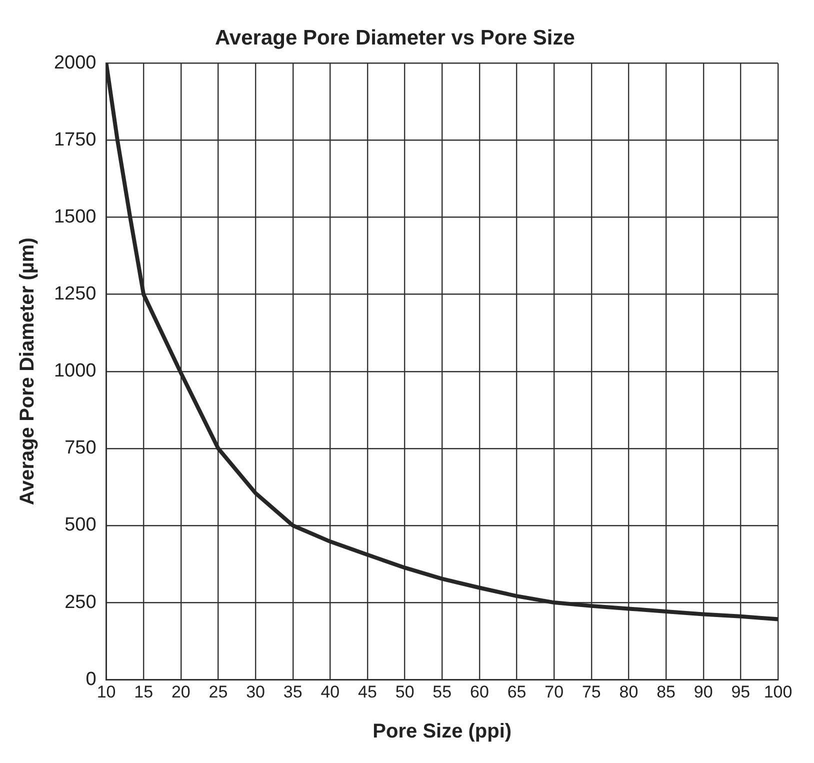  Describe the element at coordinates (442, 692) in the screenshot. I see `x-tick-label: 55` at that location.